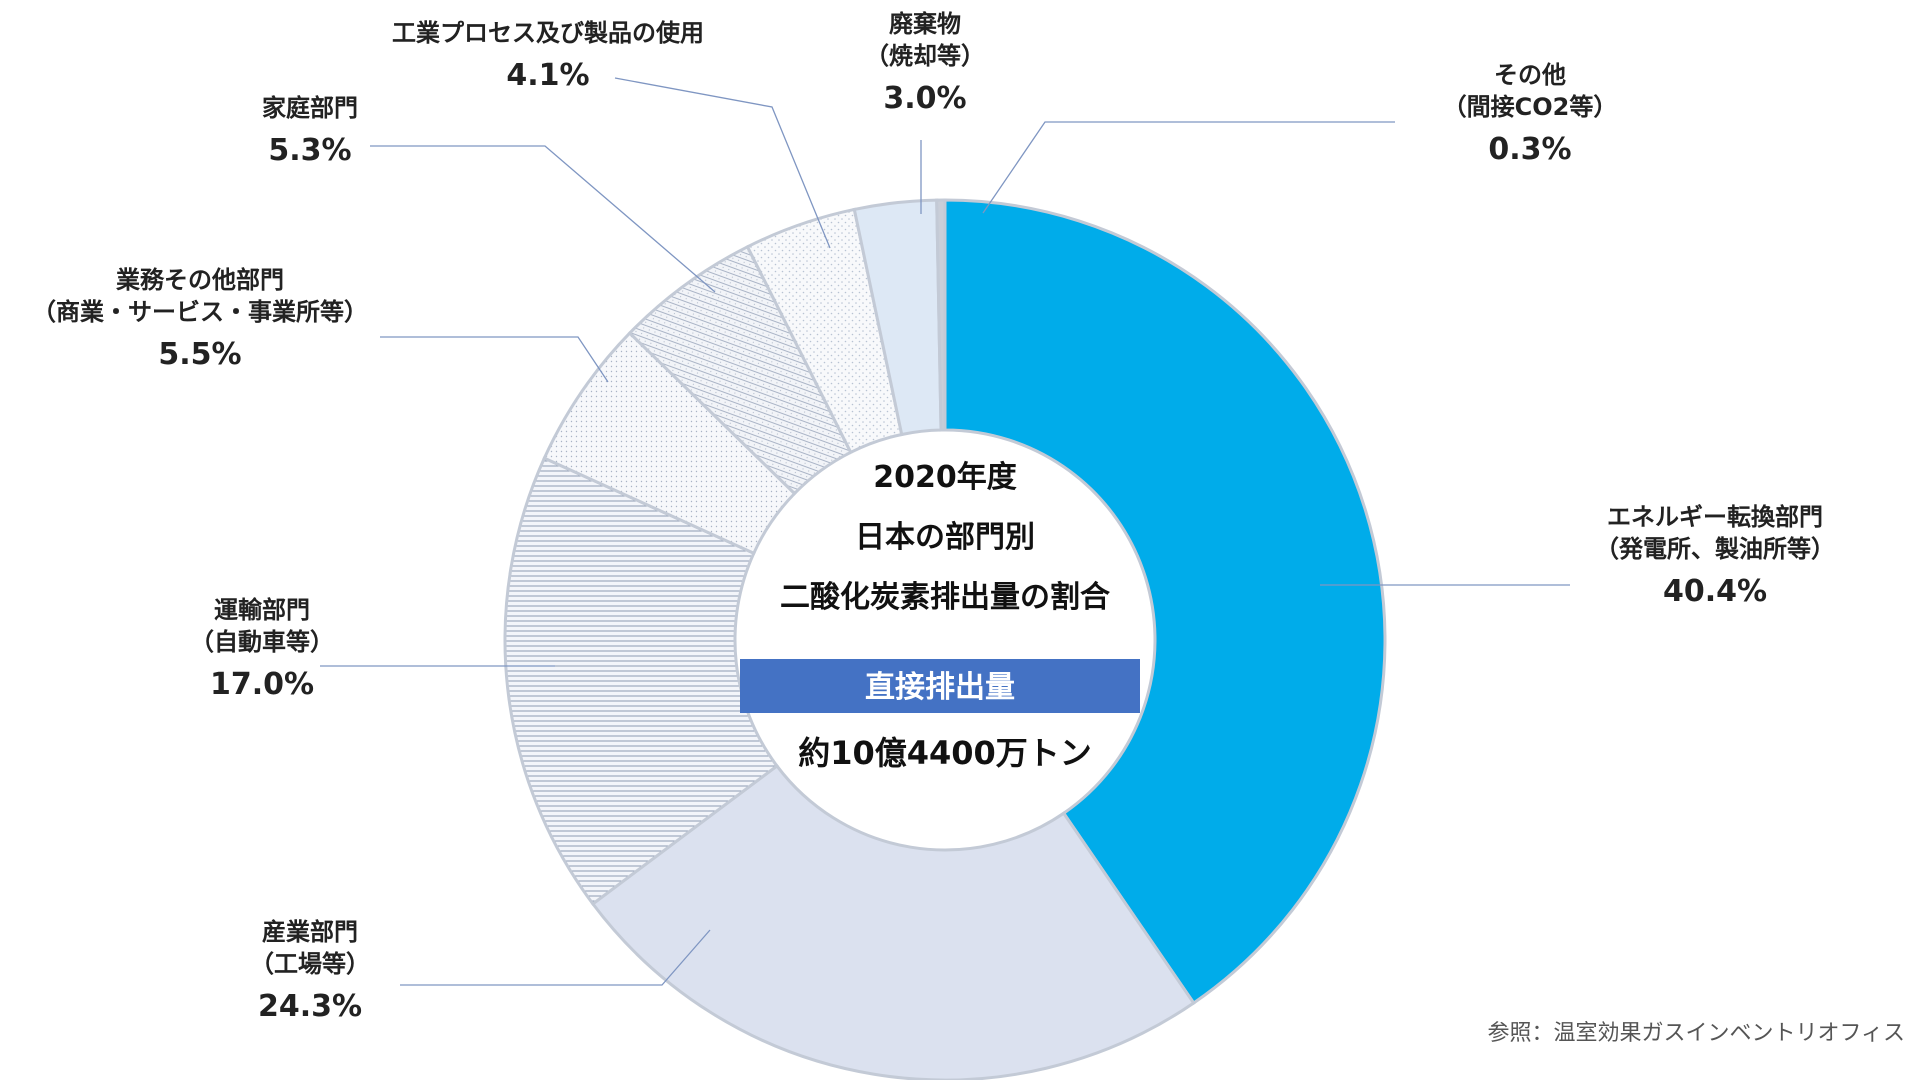 The height and width of the screenshot is (1080, 1920). What do you see at coordinates (945, 753) in the screenshot?
I see `center-total: 約10億4400万トン` at bounding box center [945, 753].